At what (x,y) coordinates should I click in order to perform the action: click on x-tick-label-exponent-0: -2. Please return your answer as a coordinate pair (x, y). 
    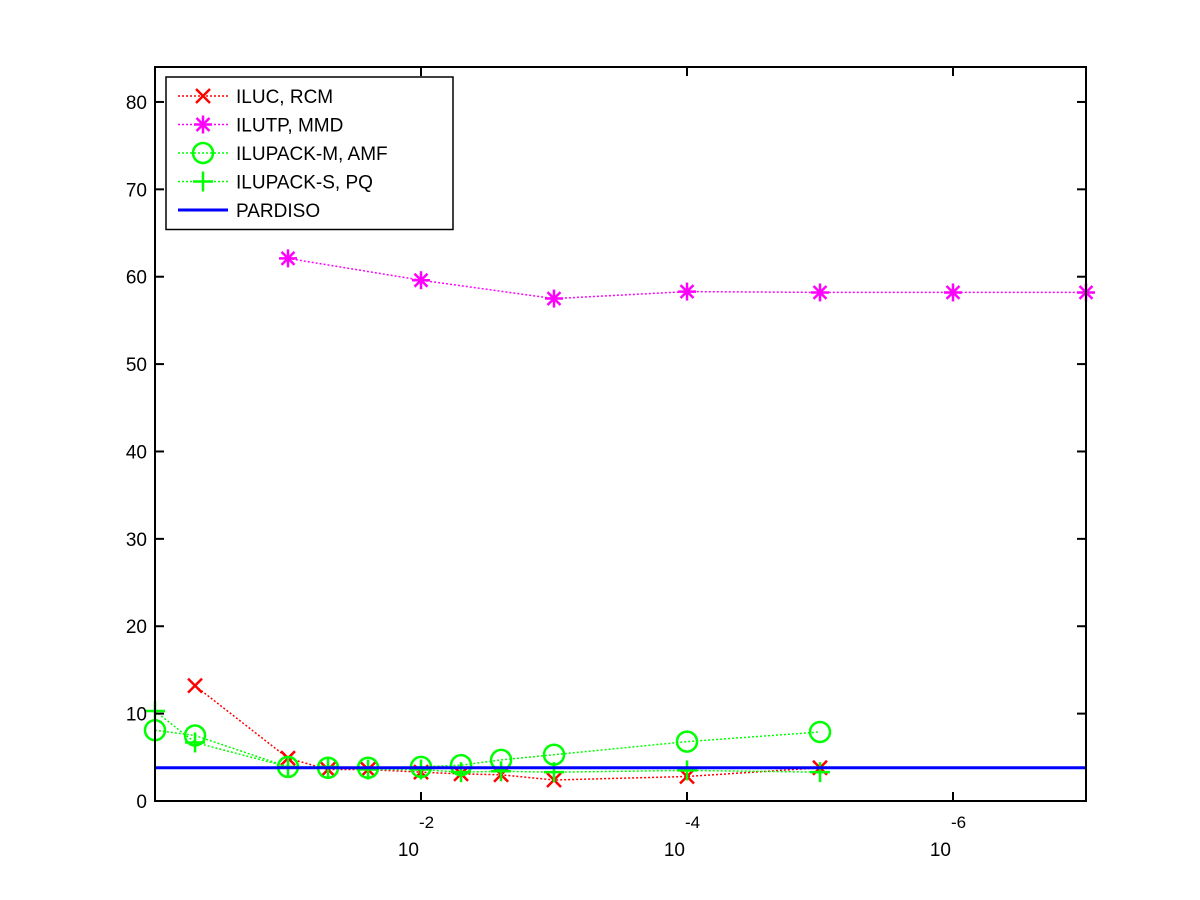
    Looking at the image, I should click on (426, 822).